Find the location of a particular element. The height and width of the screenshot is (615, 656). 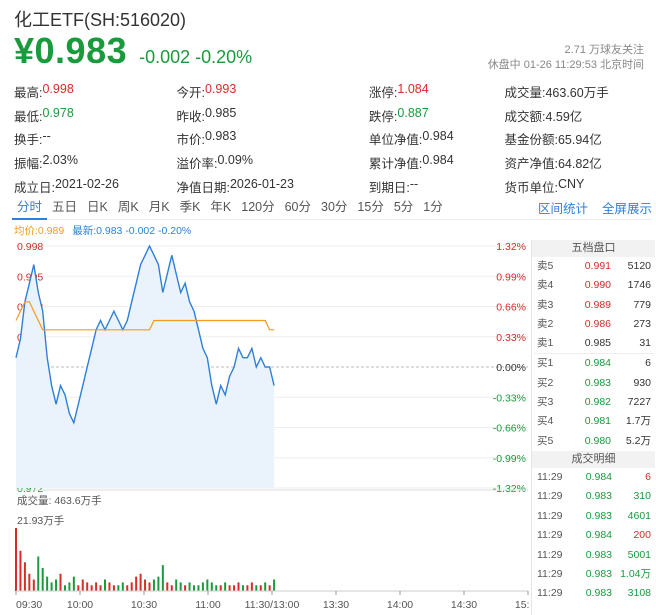

stat-value: 1.084 is located at coordinates (413, 89).